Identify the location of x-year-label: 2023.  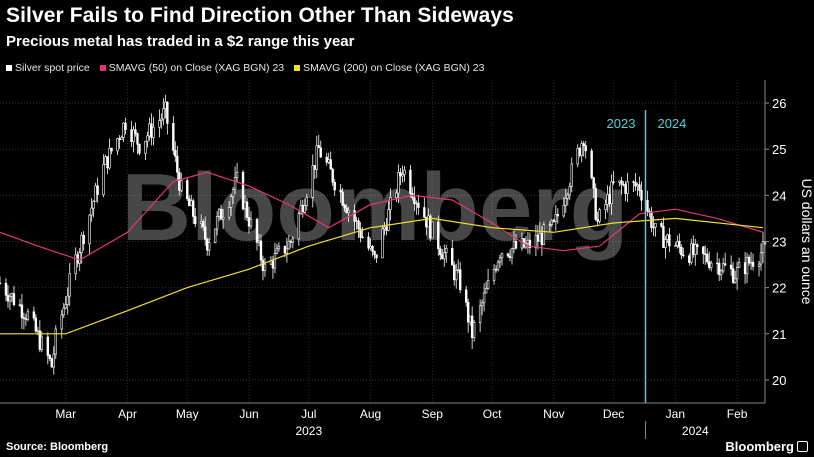
(308, 431).